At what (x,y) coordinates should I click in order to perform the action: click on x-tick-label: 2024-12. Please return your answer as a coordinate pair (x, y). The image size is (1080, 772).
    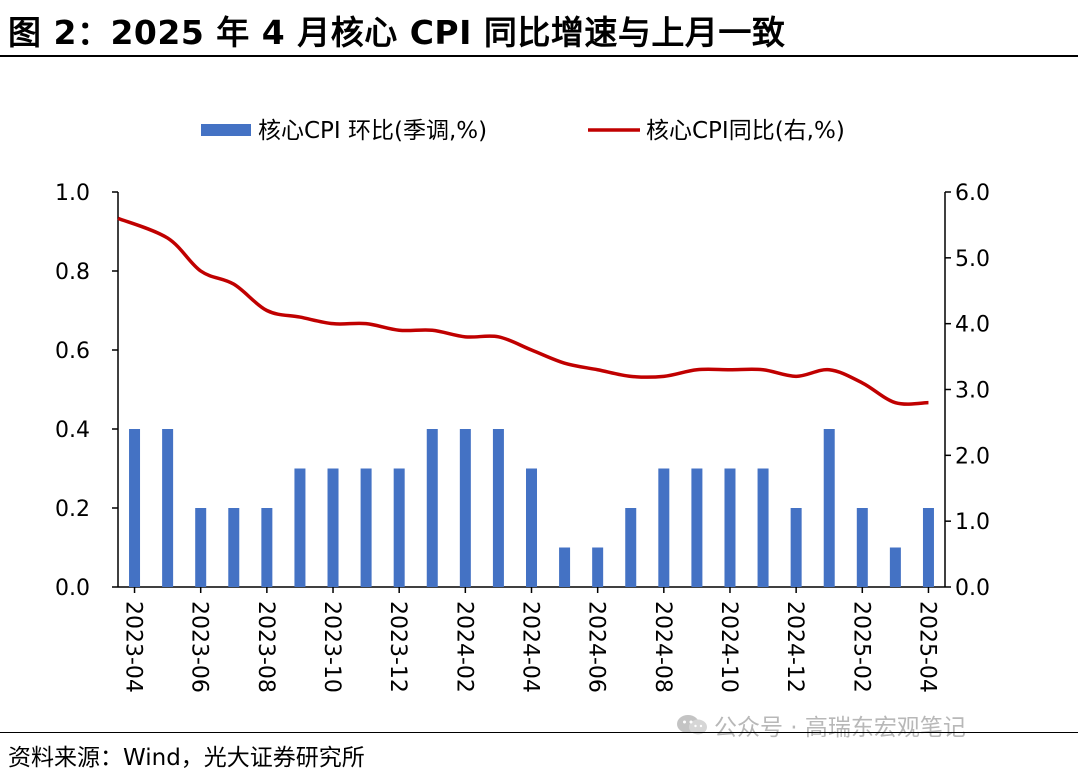
    Looking at the image, I should click on (794, 647).